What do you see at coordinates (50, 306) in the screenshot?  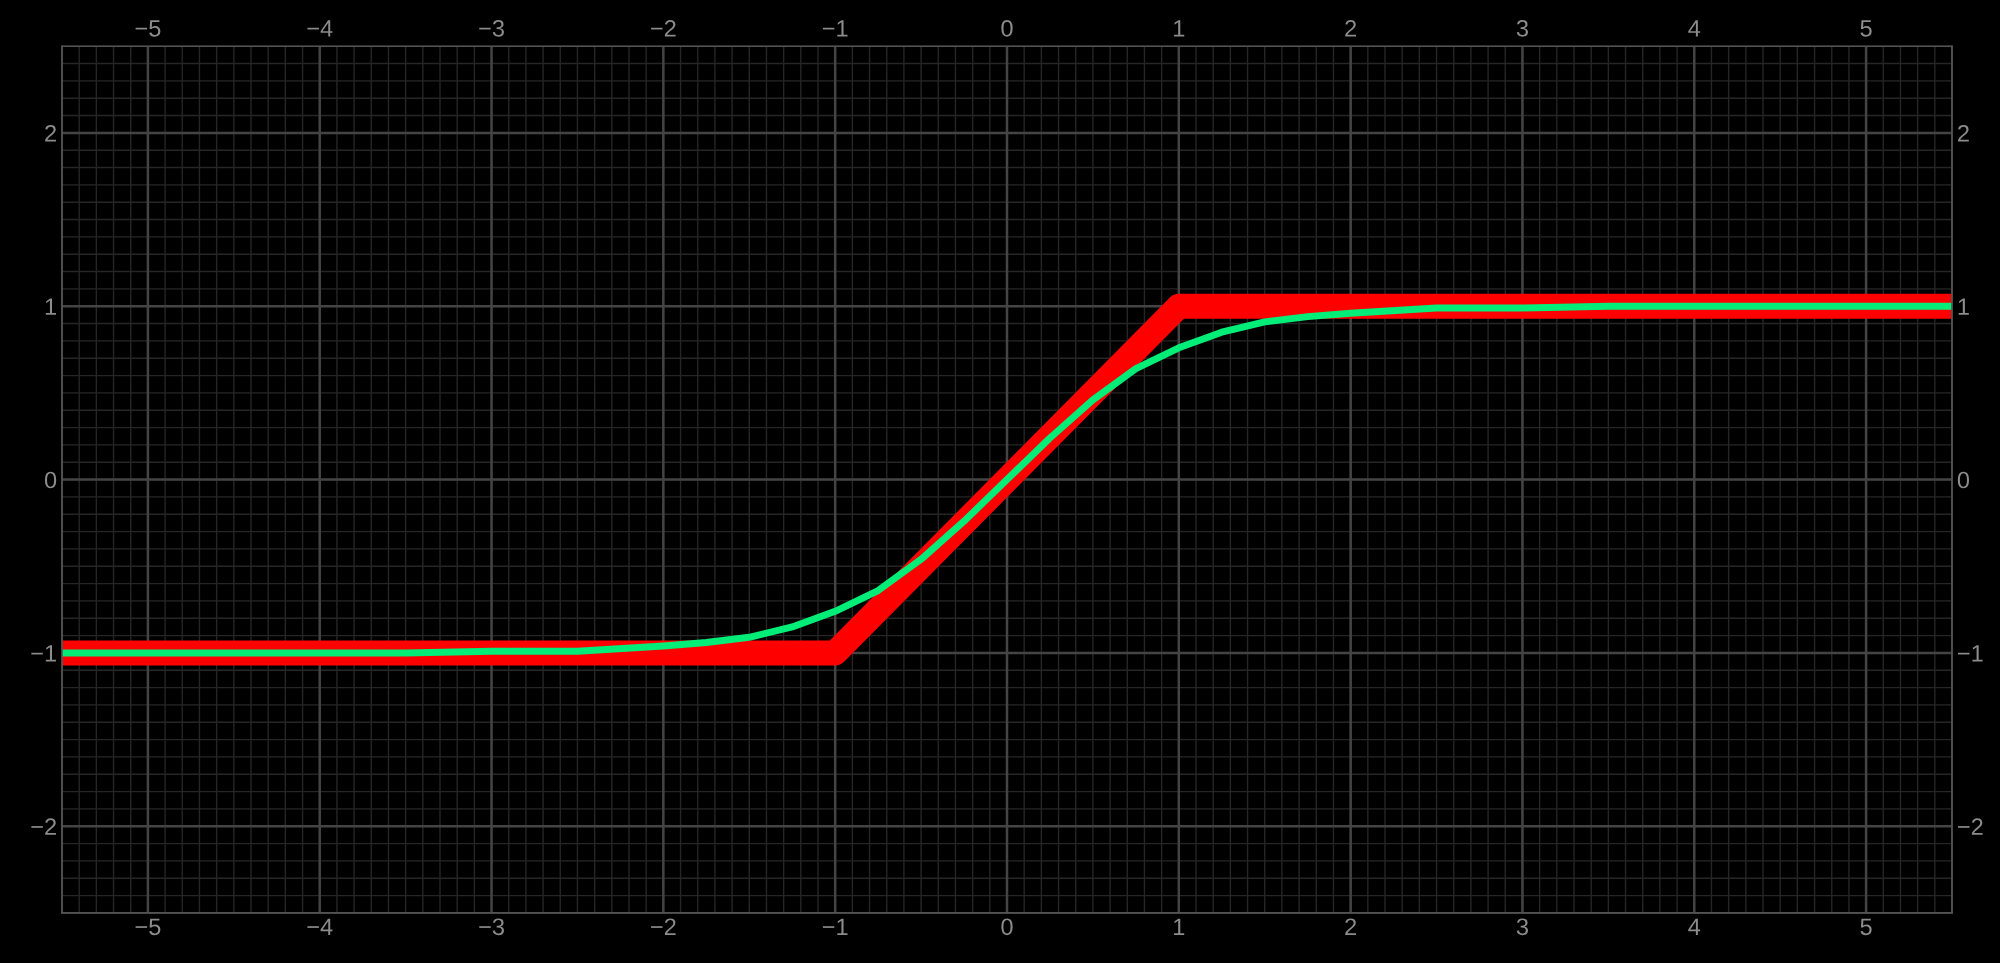 I see `y-tick-label: 1` at bounding box center [50, 306].